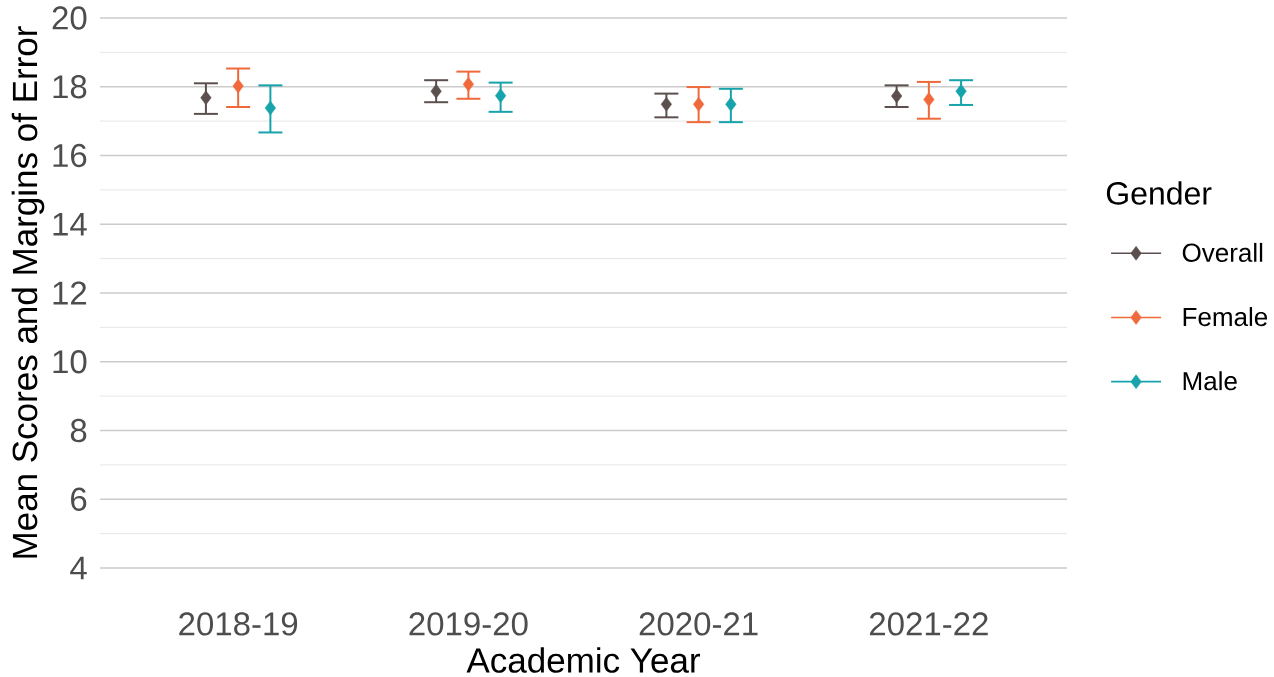  What do you see at coordinates (1222, 252) in the screenshot?
I see `legend-label: Overall` at bounding box center [1222, 252].